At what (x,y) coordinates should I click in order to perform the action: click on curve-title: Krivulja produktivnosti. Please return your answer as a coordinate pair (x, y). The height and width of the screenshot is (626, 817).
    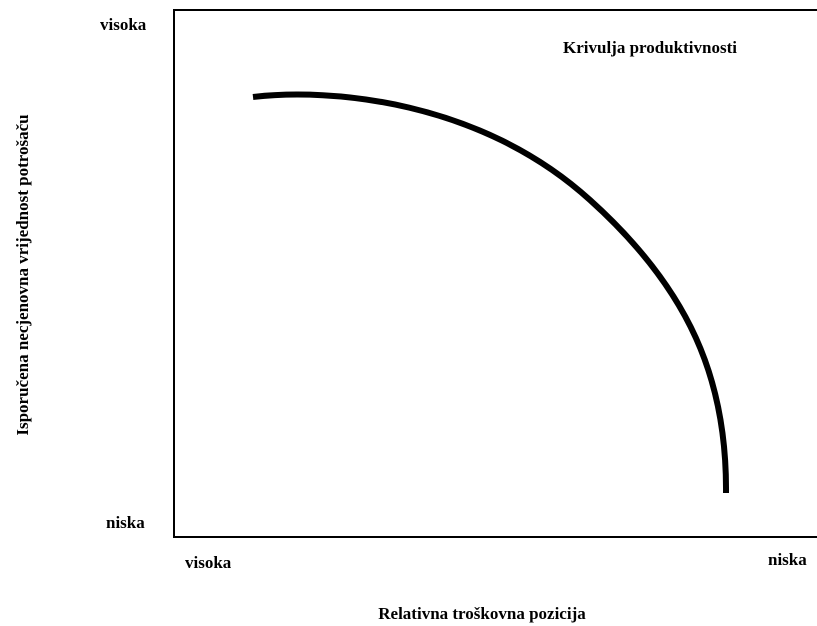
    Looking at the image, I should click on (650, 47).